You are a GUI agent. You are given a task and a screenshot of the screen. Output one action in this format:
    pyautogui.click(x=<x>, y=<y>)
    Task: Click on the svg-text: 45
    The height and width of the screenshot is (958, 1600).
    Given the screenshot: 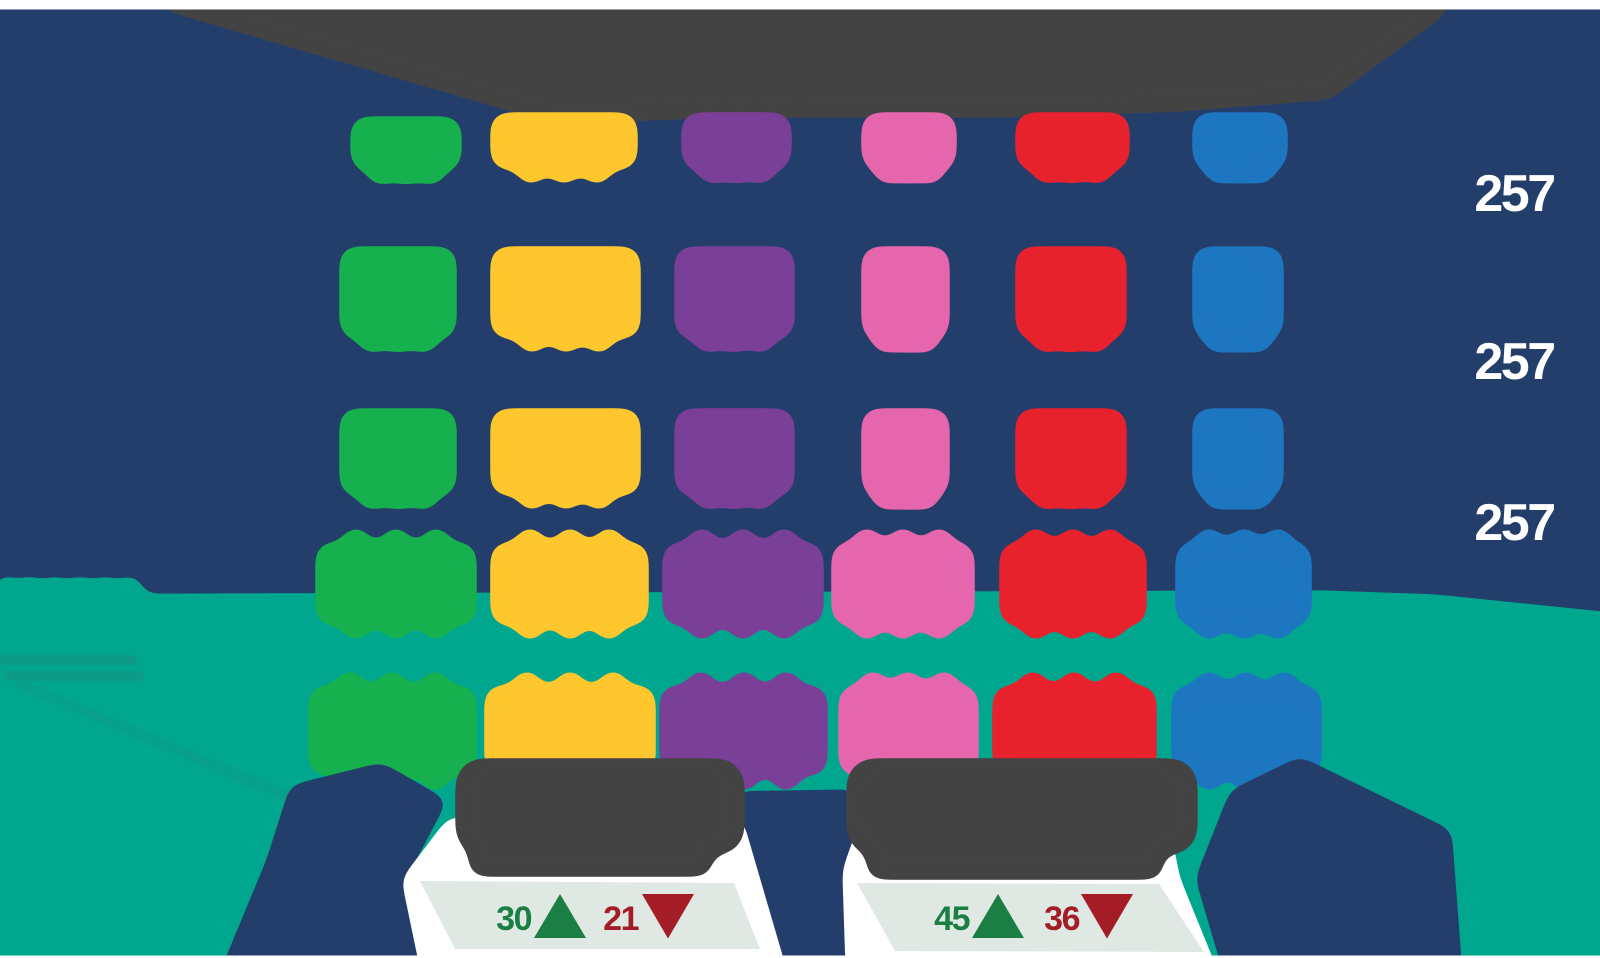 What is the action you would take?
    pyautogui.click(x=951, y=919)
    